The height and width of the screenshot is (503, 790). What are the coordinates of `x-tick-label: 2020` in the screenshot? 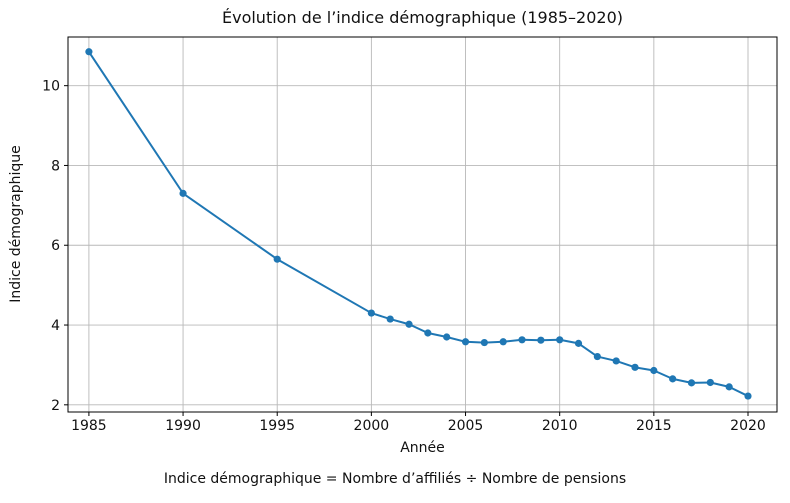 It's located at (748, 426).